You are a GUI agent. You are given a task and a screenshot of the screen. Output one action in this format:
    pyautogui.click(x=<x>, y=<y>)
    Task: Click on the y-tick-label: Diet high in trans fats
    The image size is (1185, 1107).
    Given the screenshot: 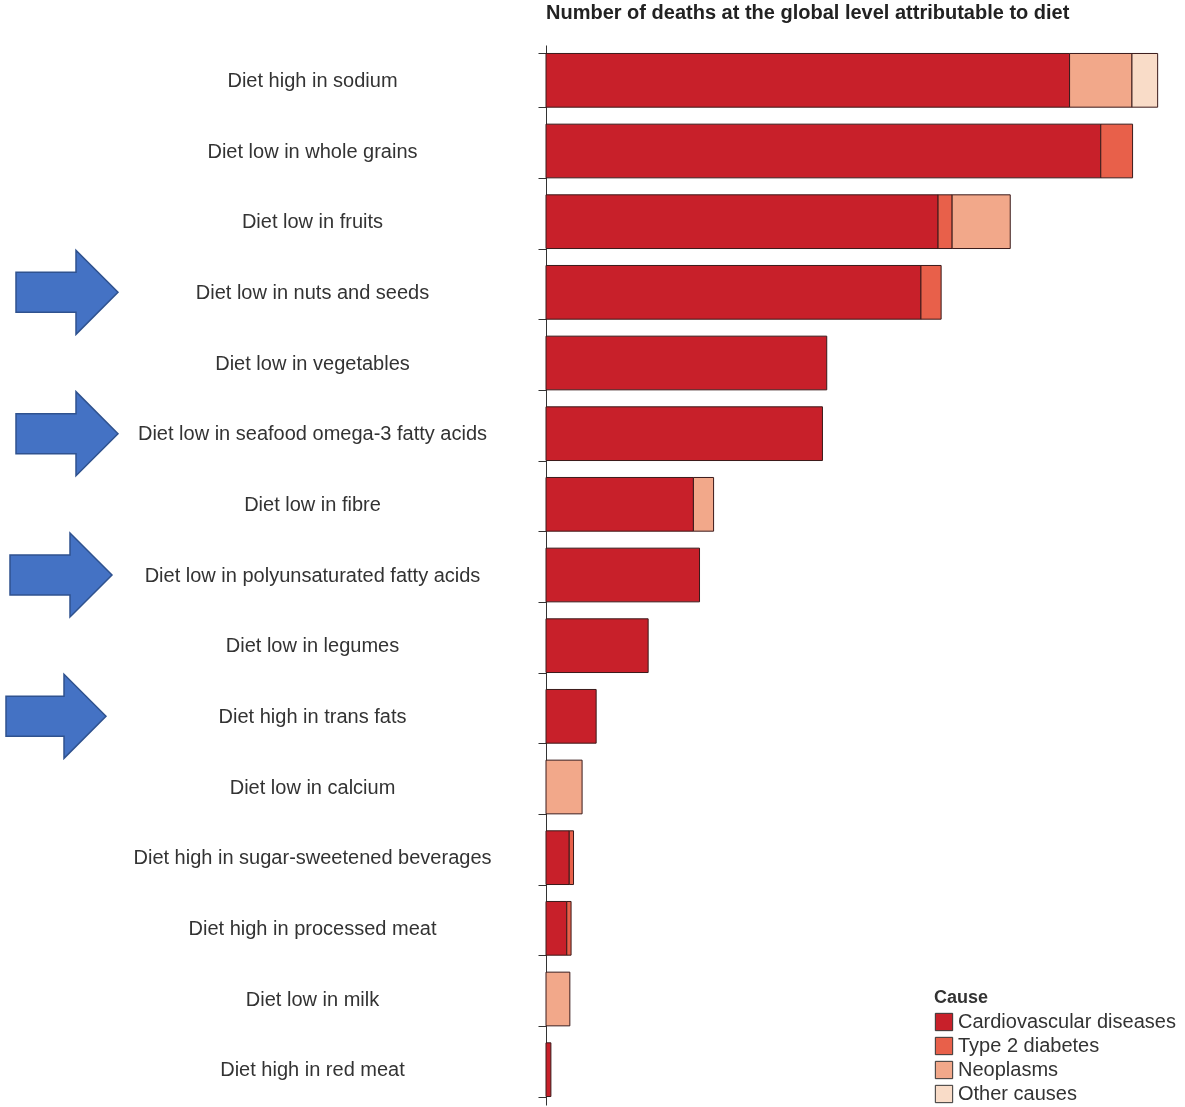 What is the action you would take?
    pyautogui.click(x=312, y=715)
    